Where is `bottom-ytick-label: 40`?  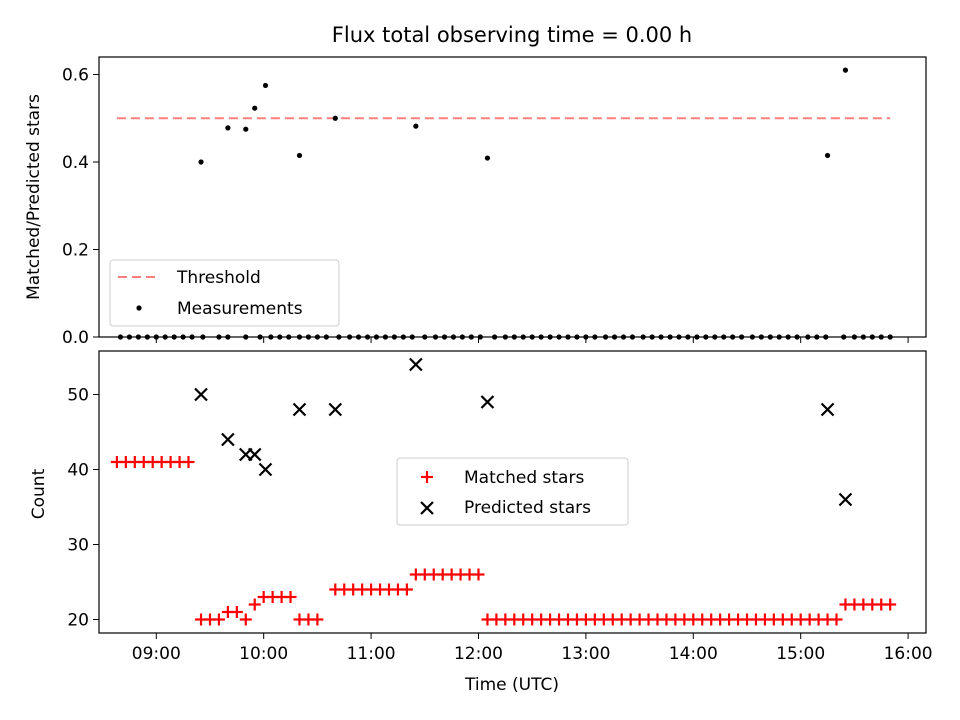
bottom-ytick-label: 40 is located at coordinates (78, 471).